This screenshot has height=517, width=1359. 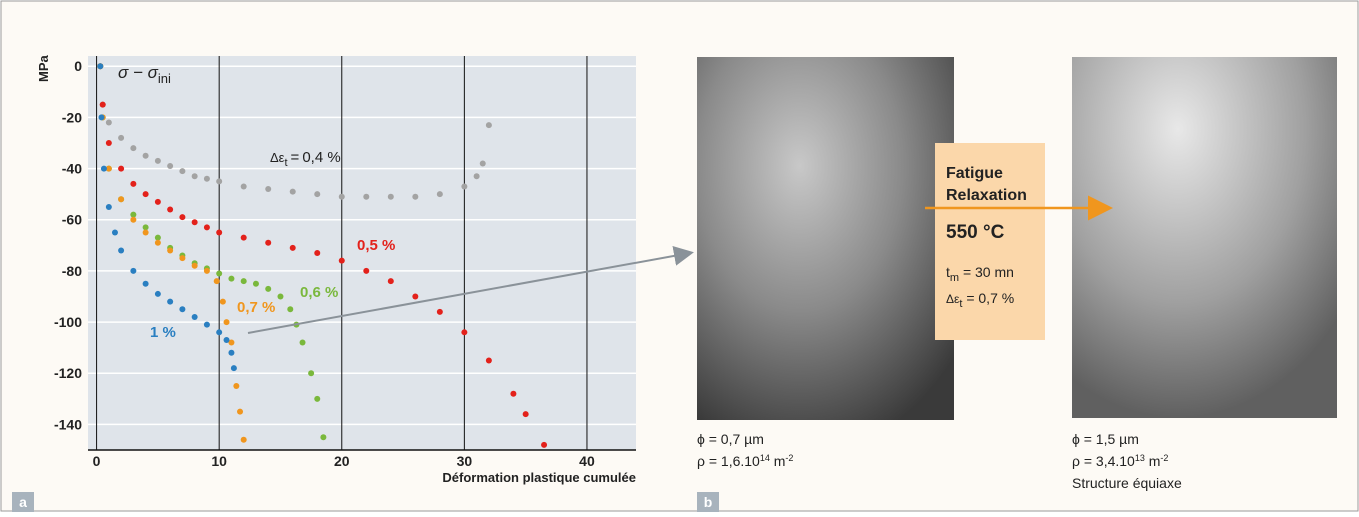 What do you see at coordinates (1127, 483) in the screenshot?
I see `structure-note: Structure équiaxe` at bounding box center [1127, 483].